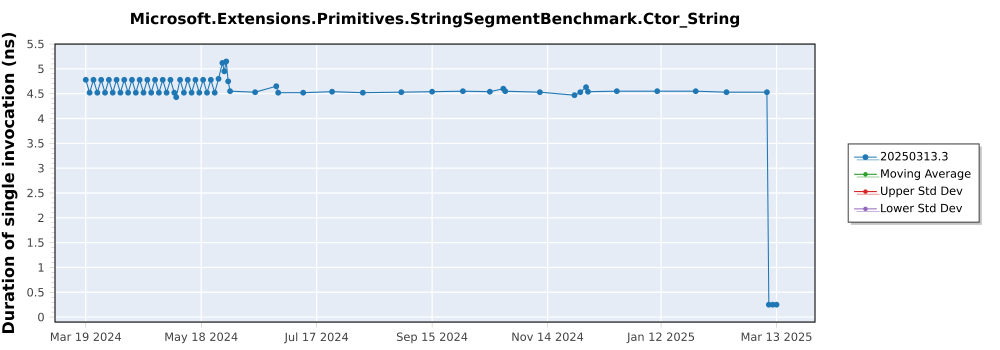 The image size is (1000, 350). Describe the element at coordinates (41, 317) in the screenshot. I see `y-tick-label: 0` at that location.